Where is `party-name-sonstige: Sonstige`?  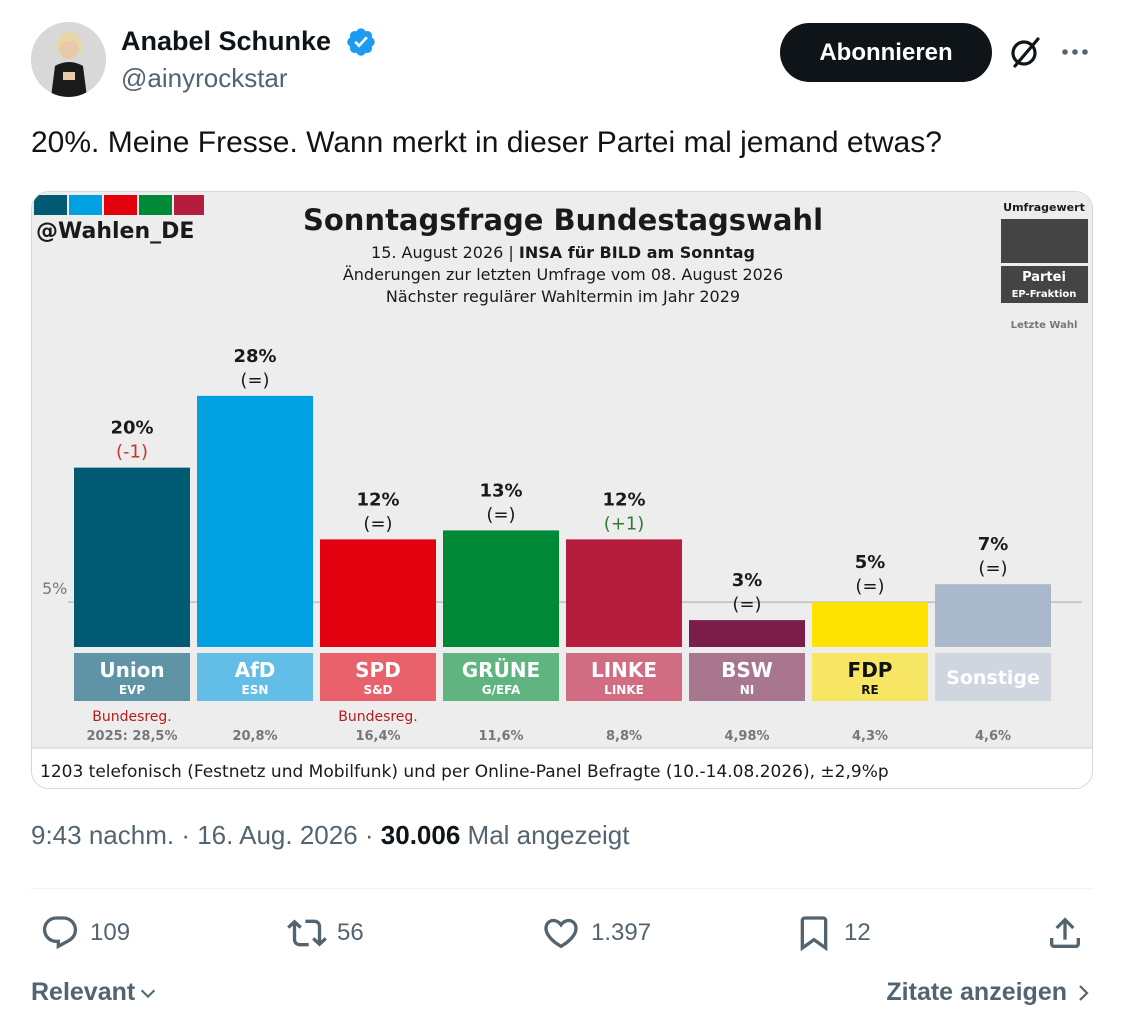
party-name-sonstige: Sonstige is located at coordinates (993, 678).